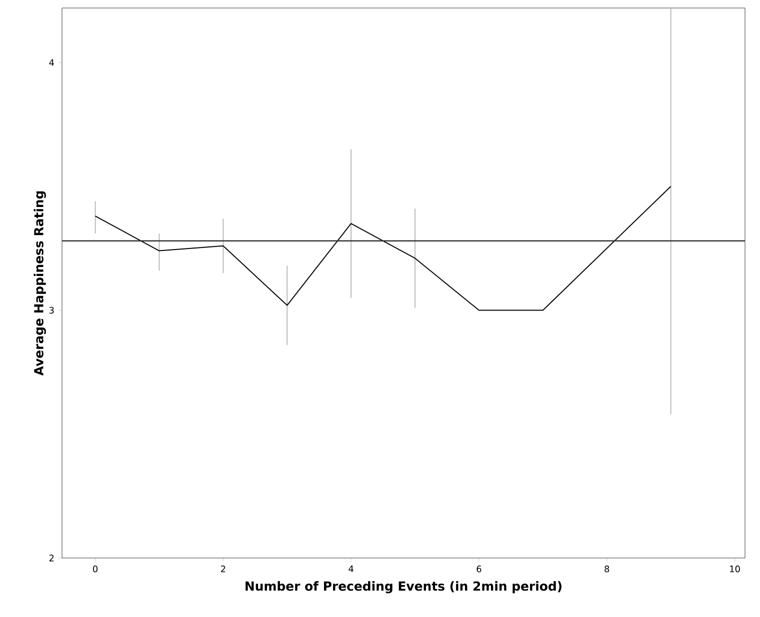  What do you see at coordinates (51, 310) in the screenshot?
I see `y-tick-label: 3` at bounding box center [51, 310].